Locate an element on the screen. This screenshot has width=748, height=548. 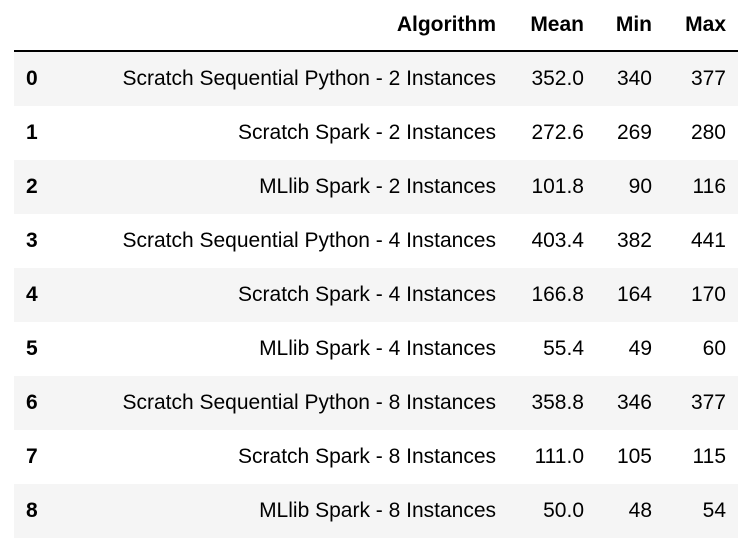
cell-algorithm: MLlib Spark - 8 Instances is located at coordinates (377, 510).